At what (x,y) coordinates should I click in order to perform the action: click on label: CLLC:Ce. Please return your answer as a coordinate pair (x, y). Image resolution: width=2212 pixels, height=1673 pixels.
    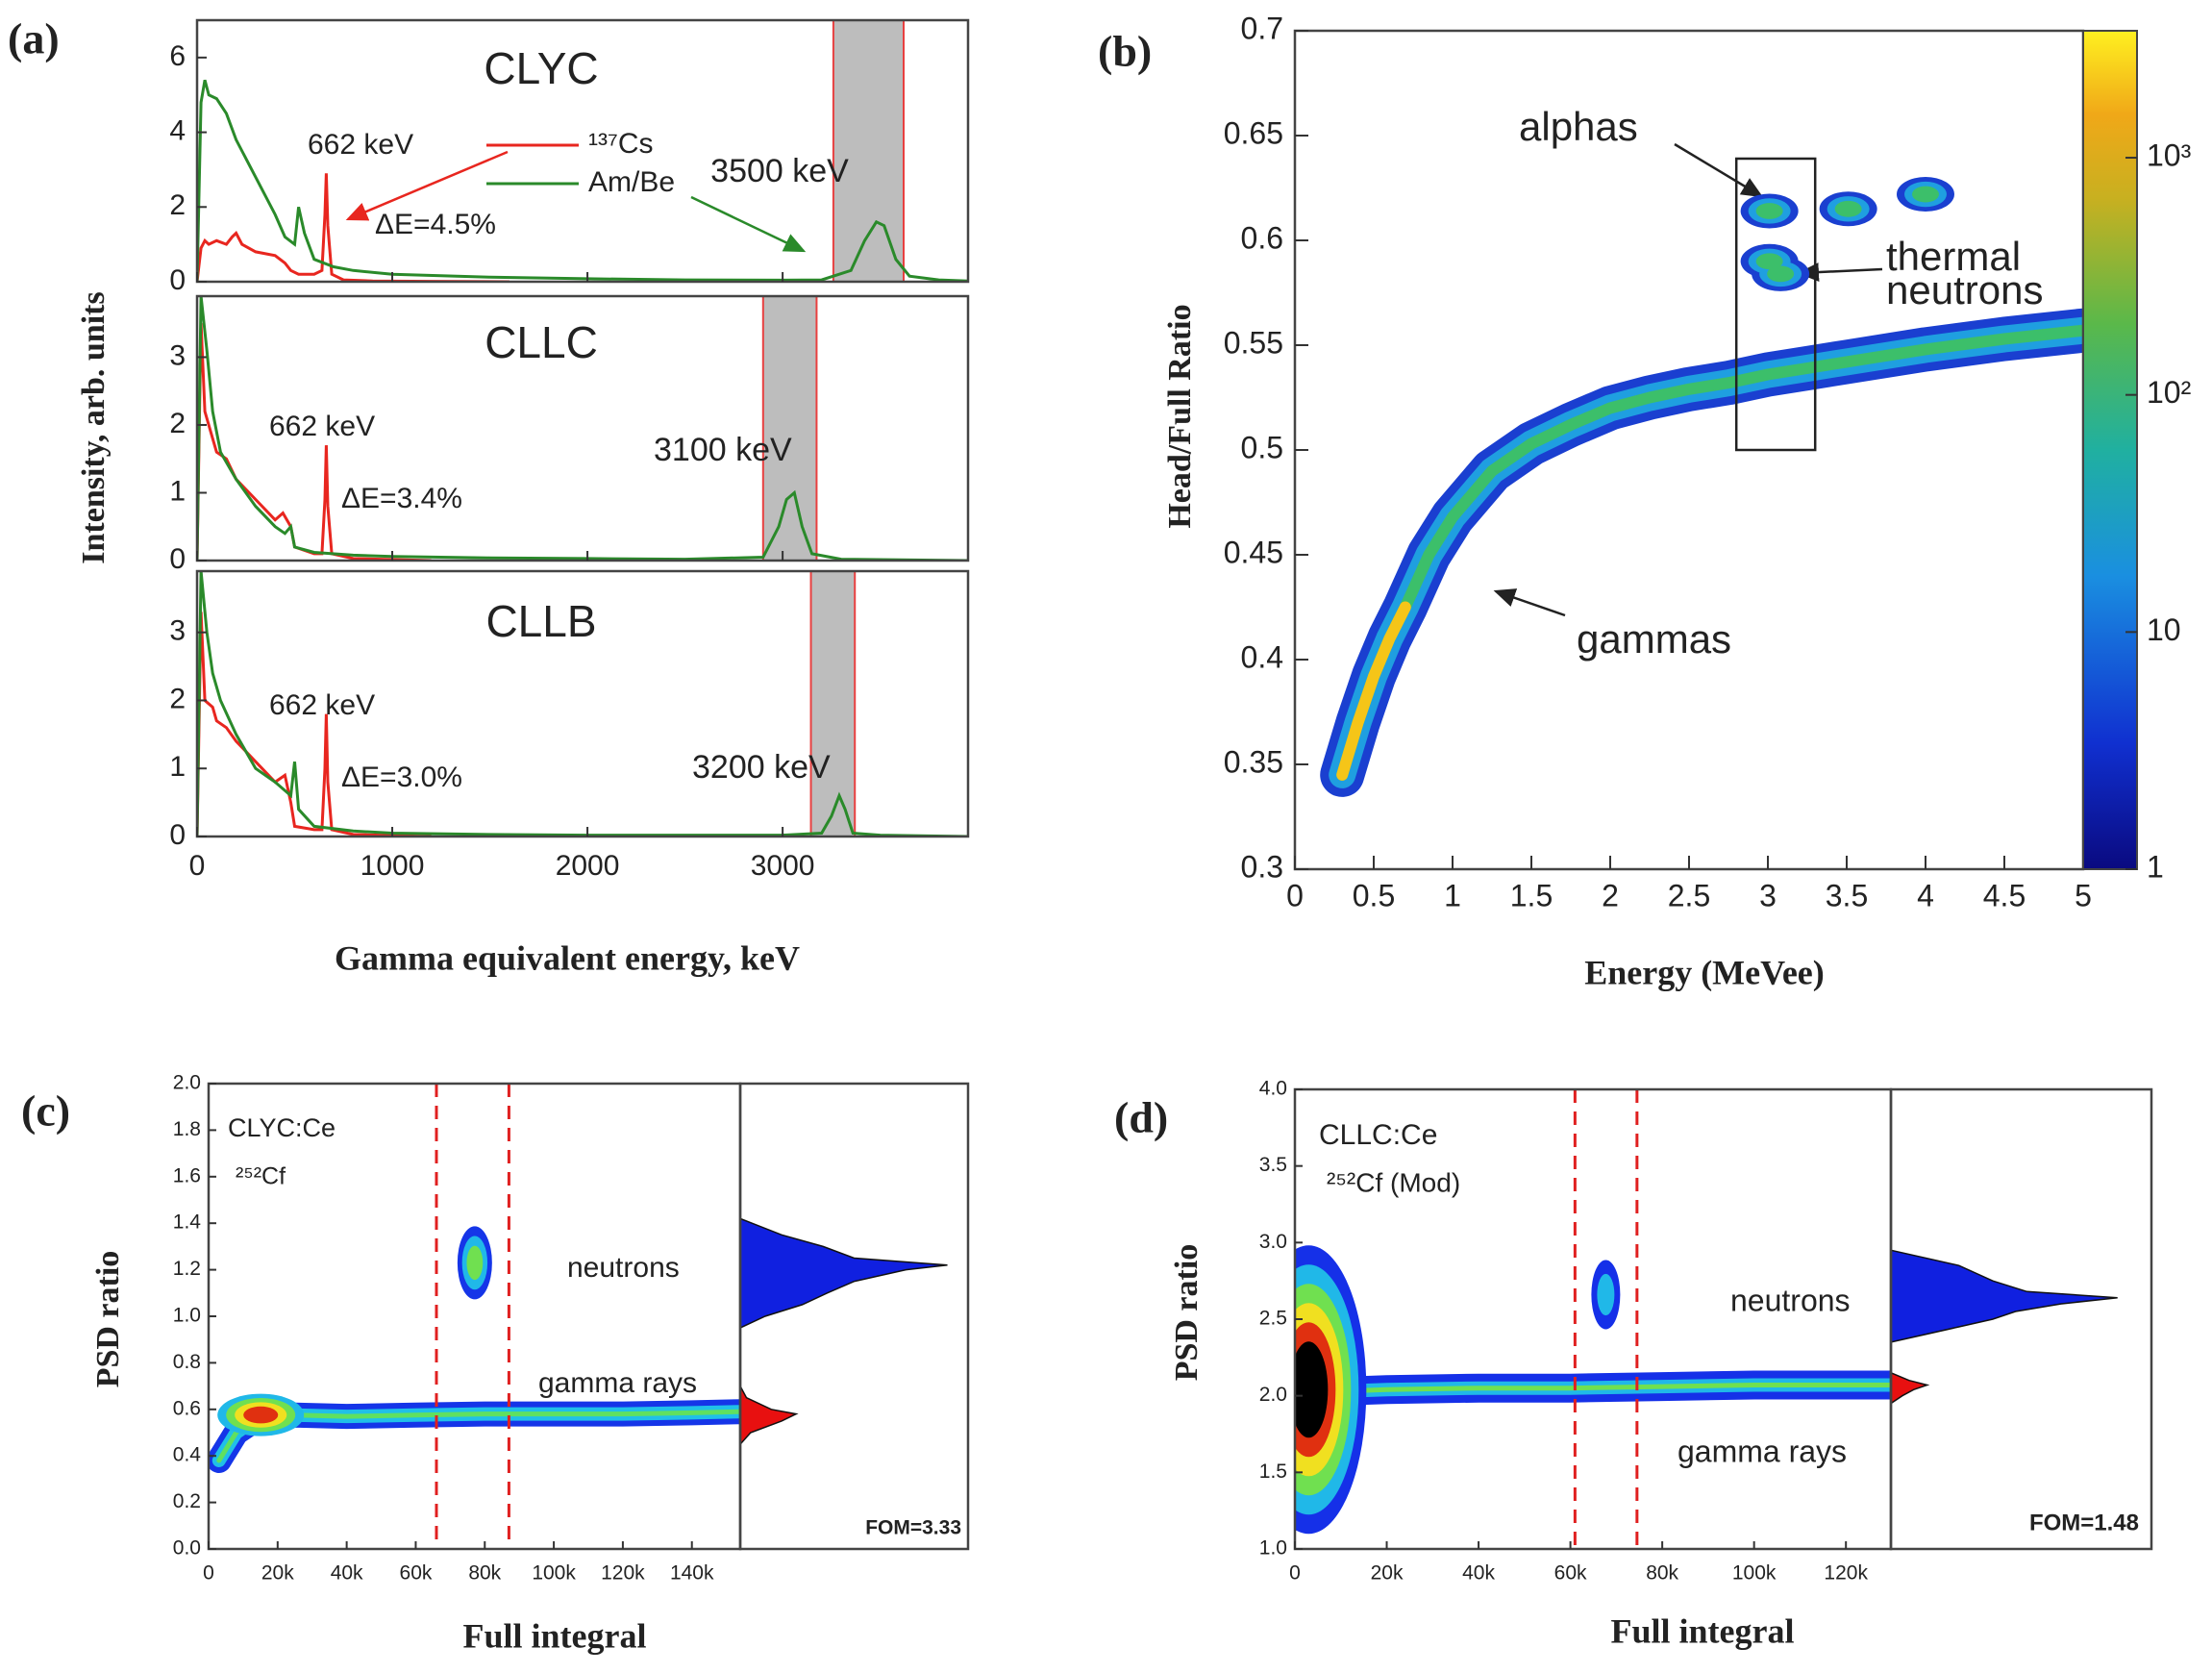
    Looking at the image, I should click on (1378, 1135).